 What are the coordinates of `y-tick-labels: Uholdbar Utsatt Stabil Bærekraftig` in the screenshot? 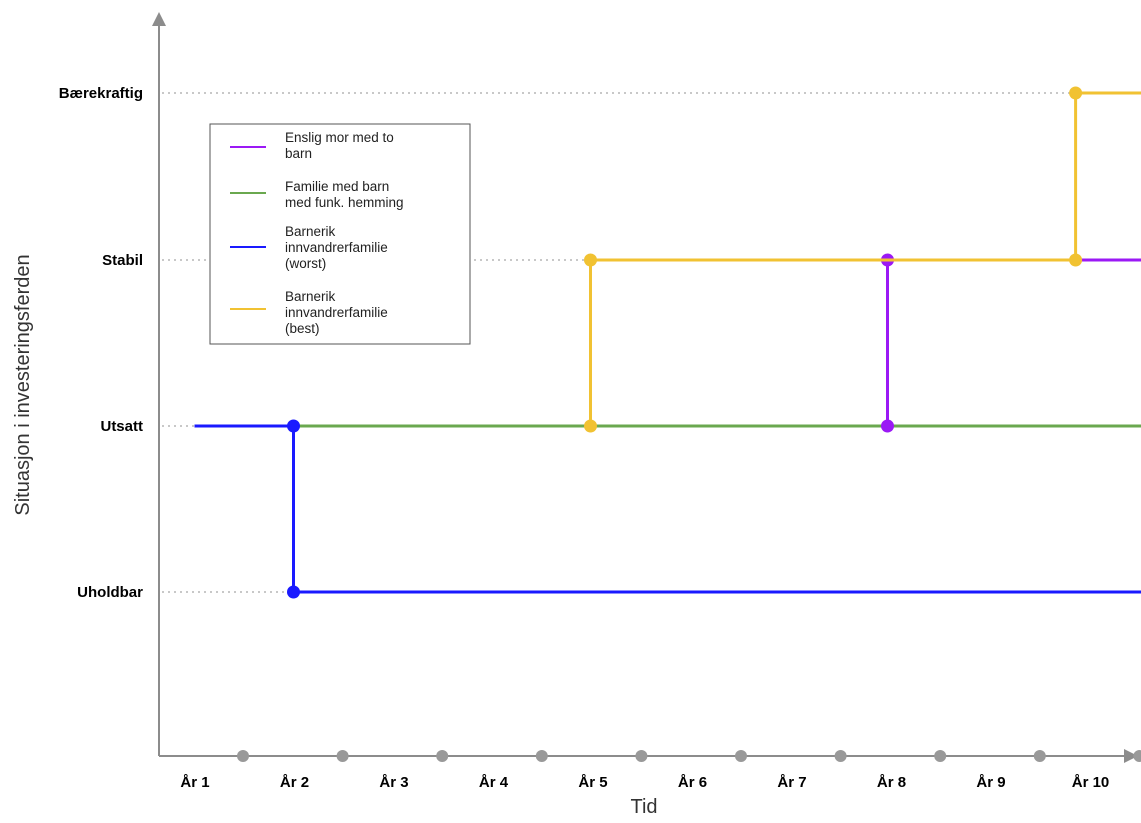 It's located at (101, 343).